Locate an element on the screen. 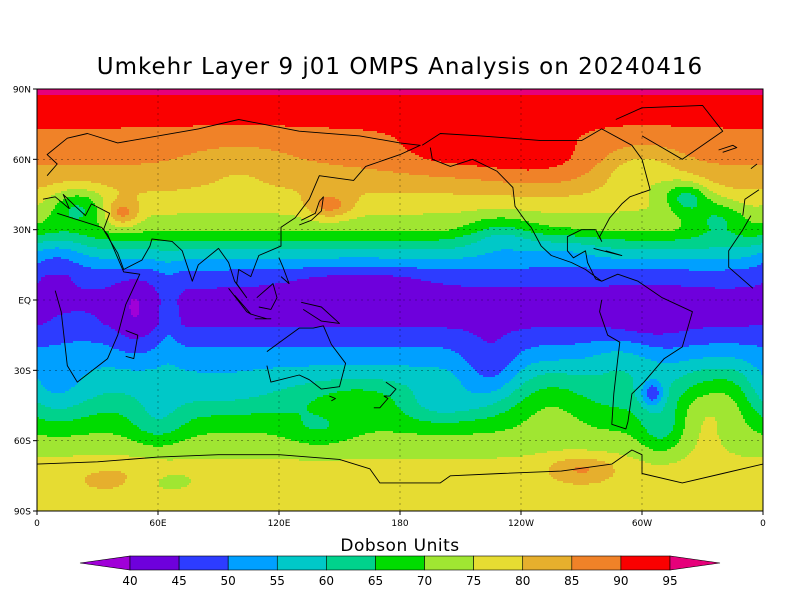 This screenshot has width=800, height=600. lat-tick-label: EQ is located at coordinates (24, 302).